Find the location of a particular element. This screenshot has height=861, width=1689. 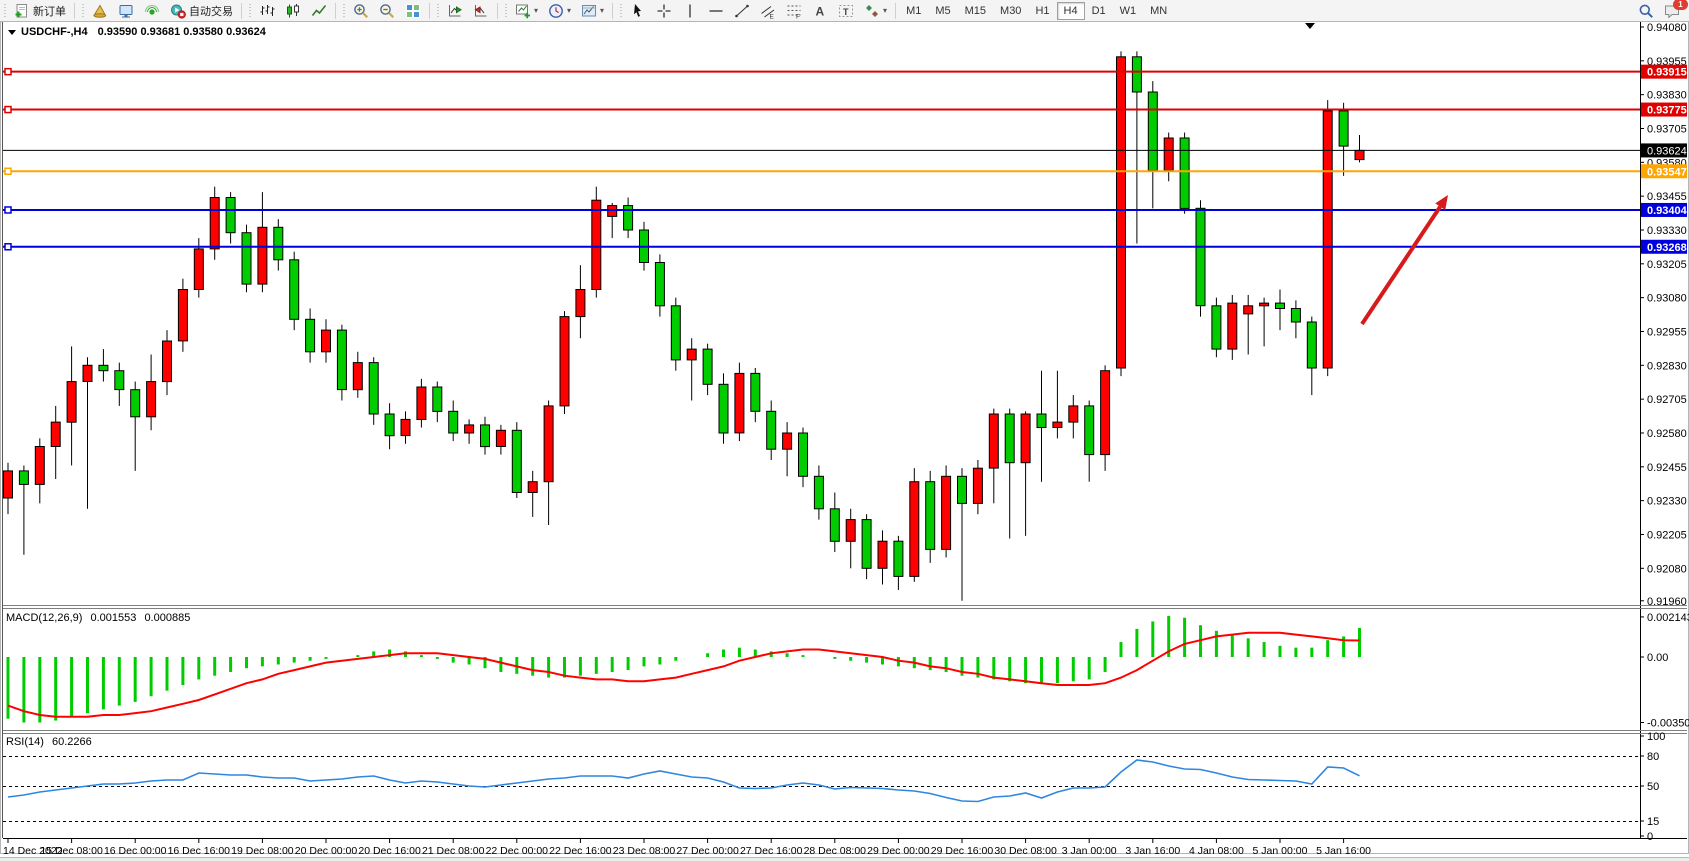

market-watch-button is located at coordinates (100, 10).